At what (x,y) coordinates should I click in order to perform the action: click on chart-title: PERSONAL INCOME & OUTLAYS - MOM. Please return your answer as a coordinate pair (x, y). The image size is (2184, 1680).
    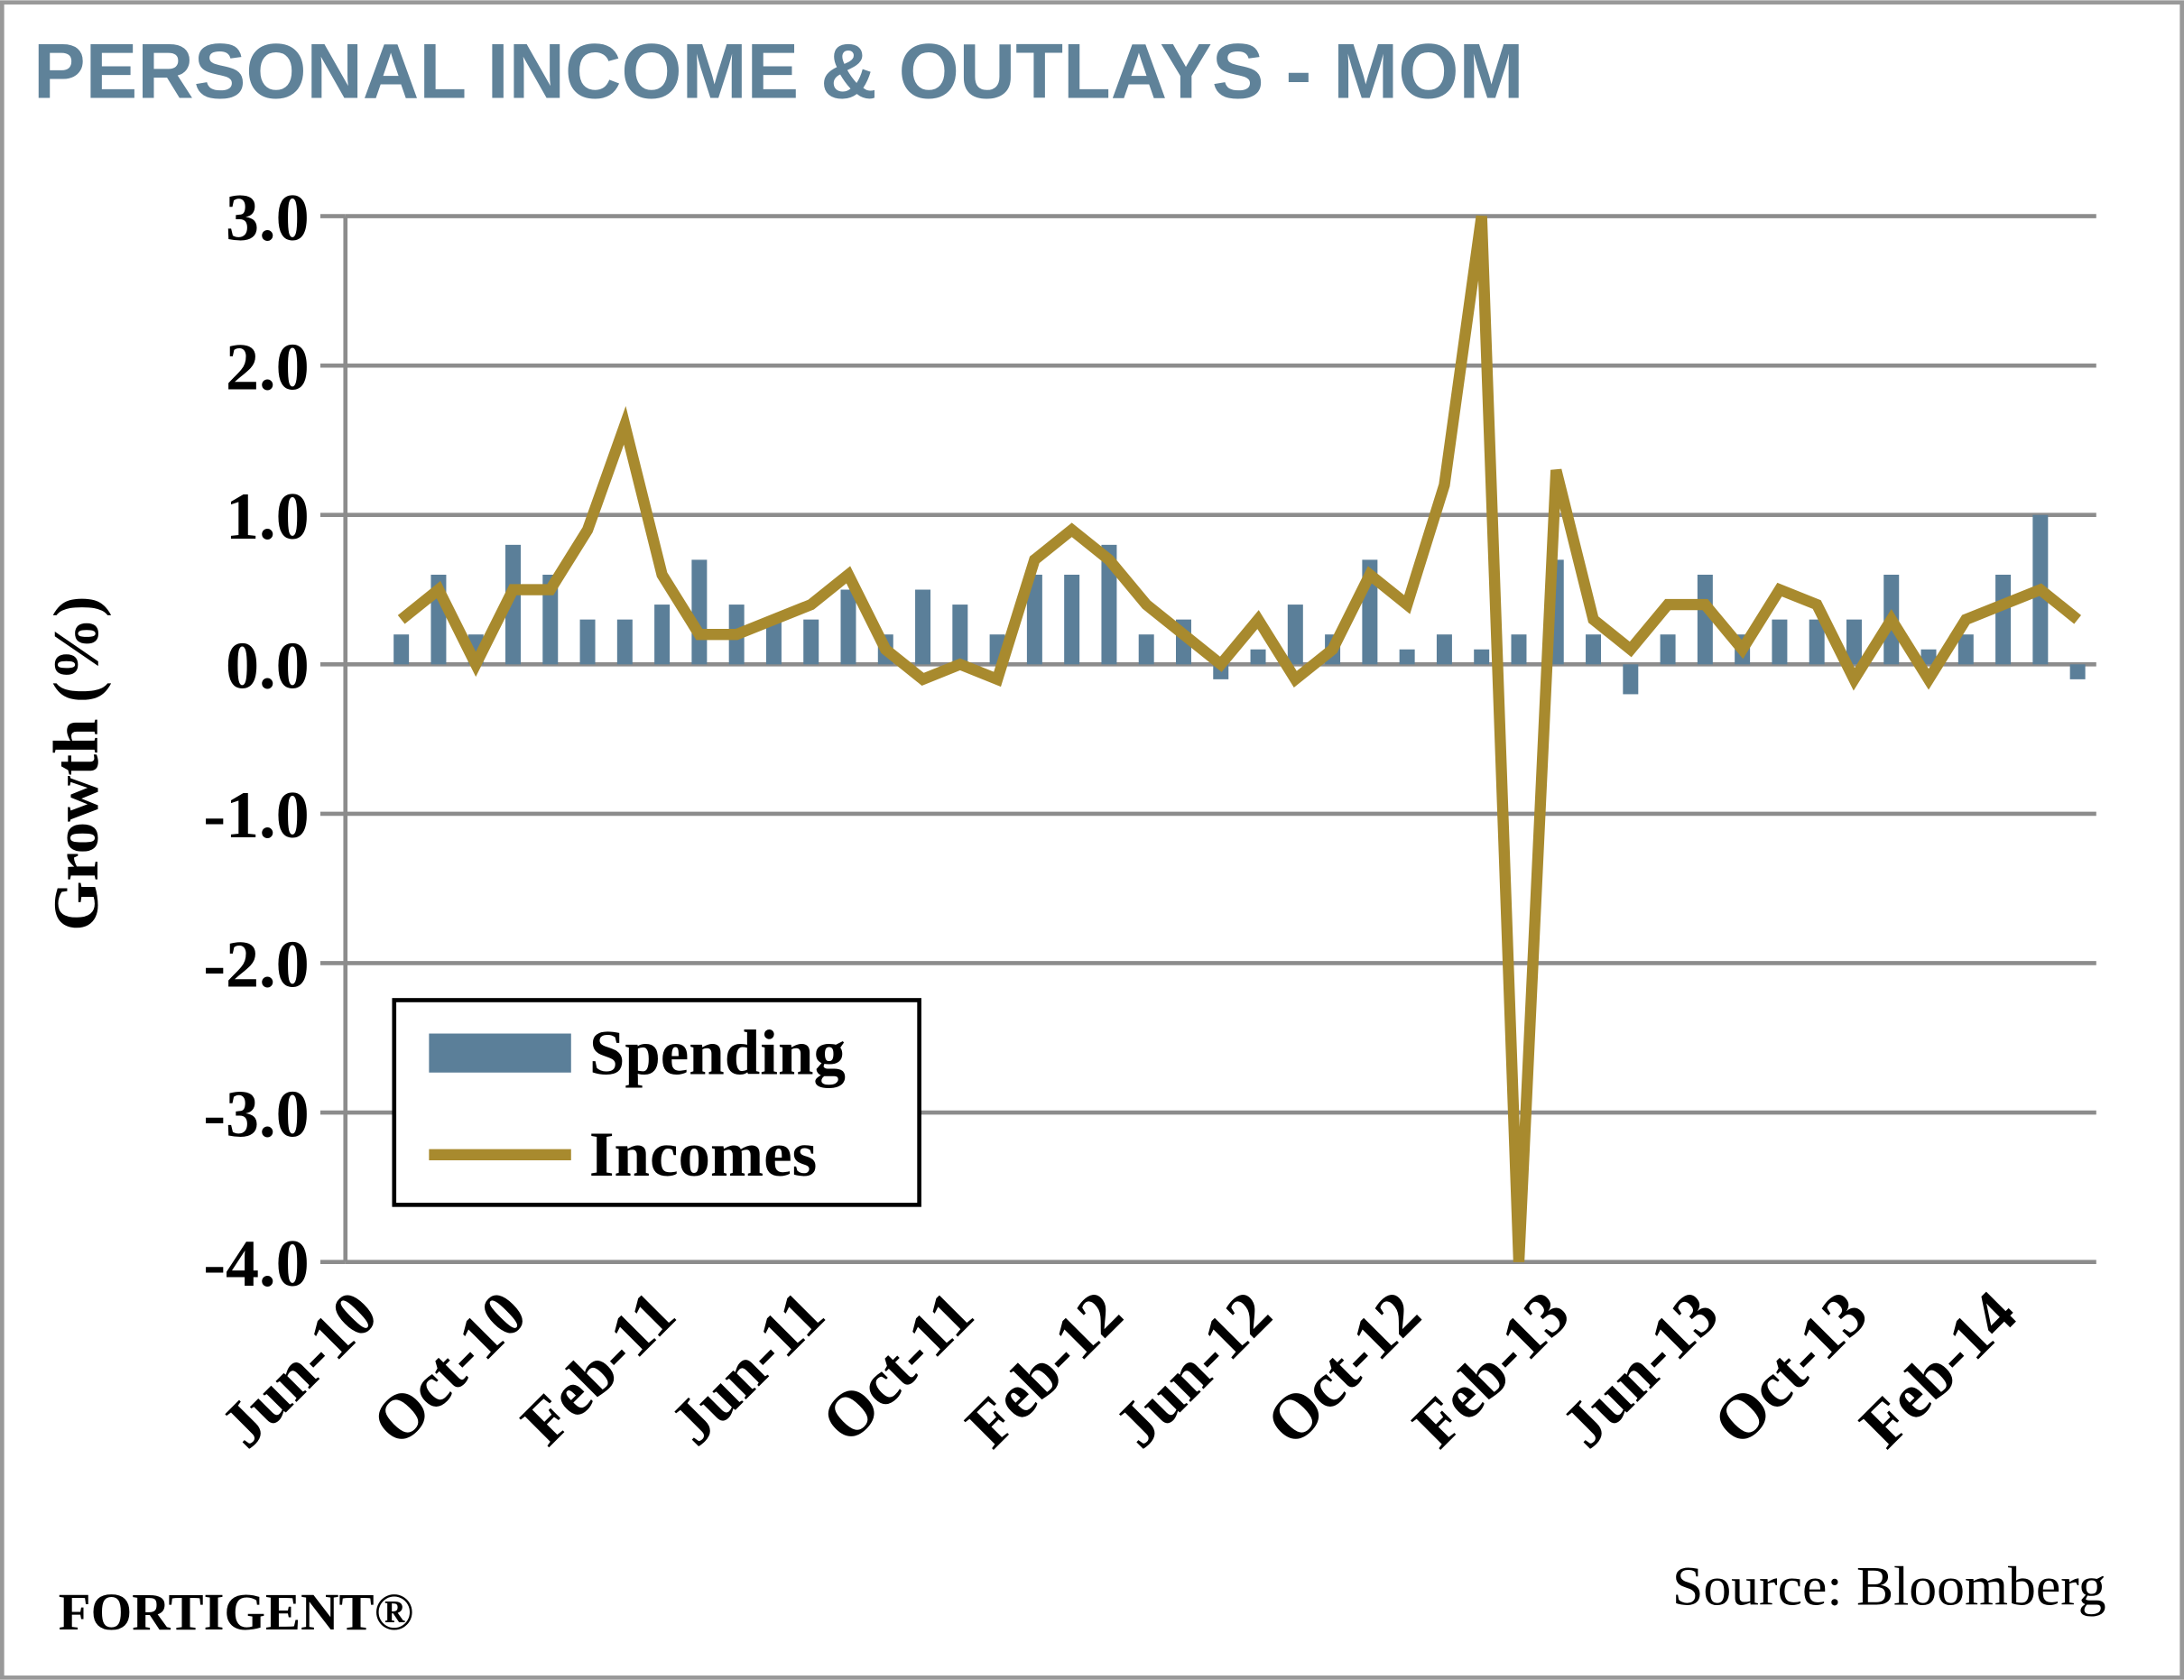
    Looking at the image, I should click on (778, 71).